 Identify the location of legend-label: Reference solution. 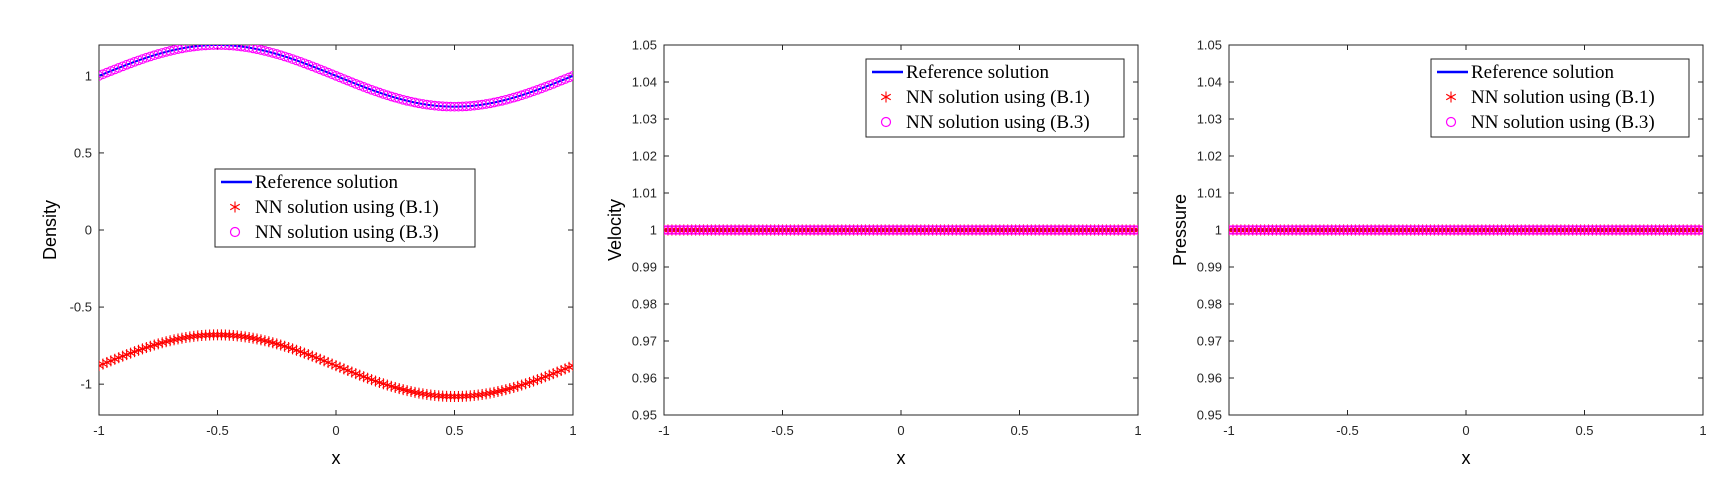
(326, 182).